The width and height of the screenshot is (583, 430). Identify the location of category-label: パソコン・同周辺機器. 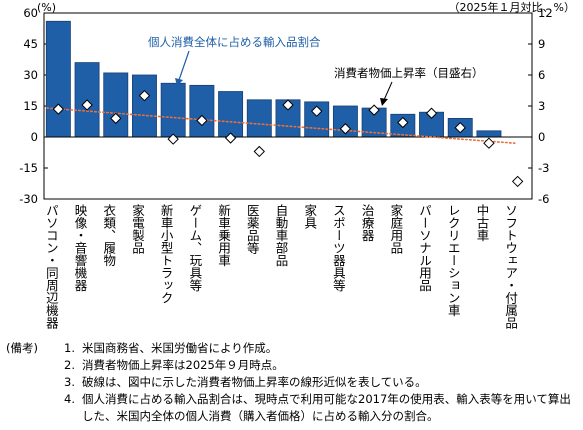
(51, 267).